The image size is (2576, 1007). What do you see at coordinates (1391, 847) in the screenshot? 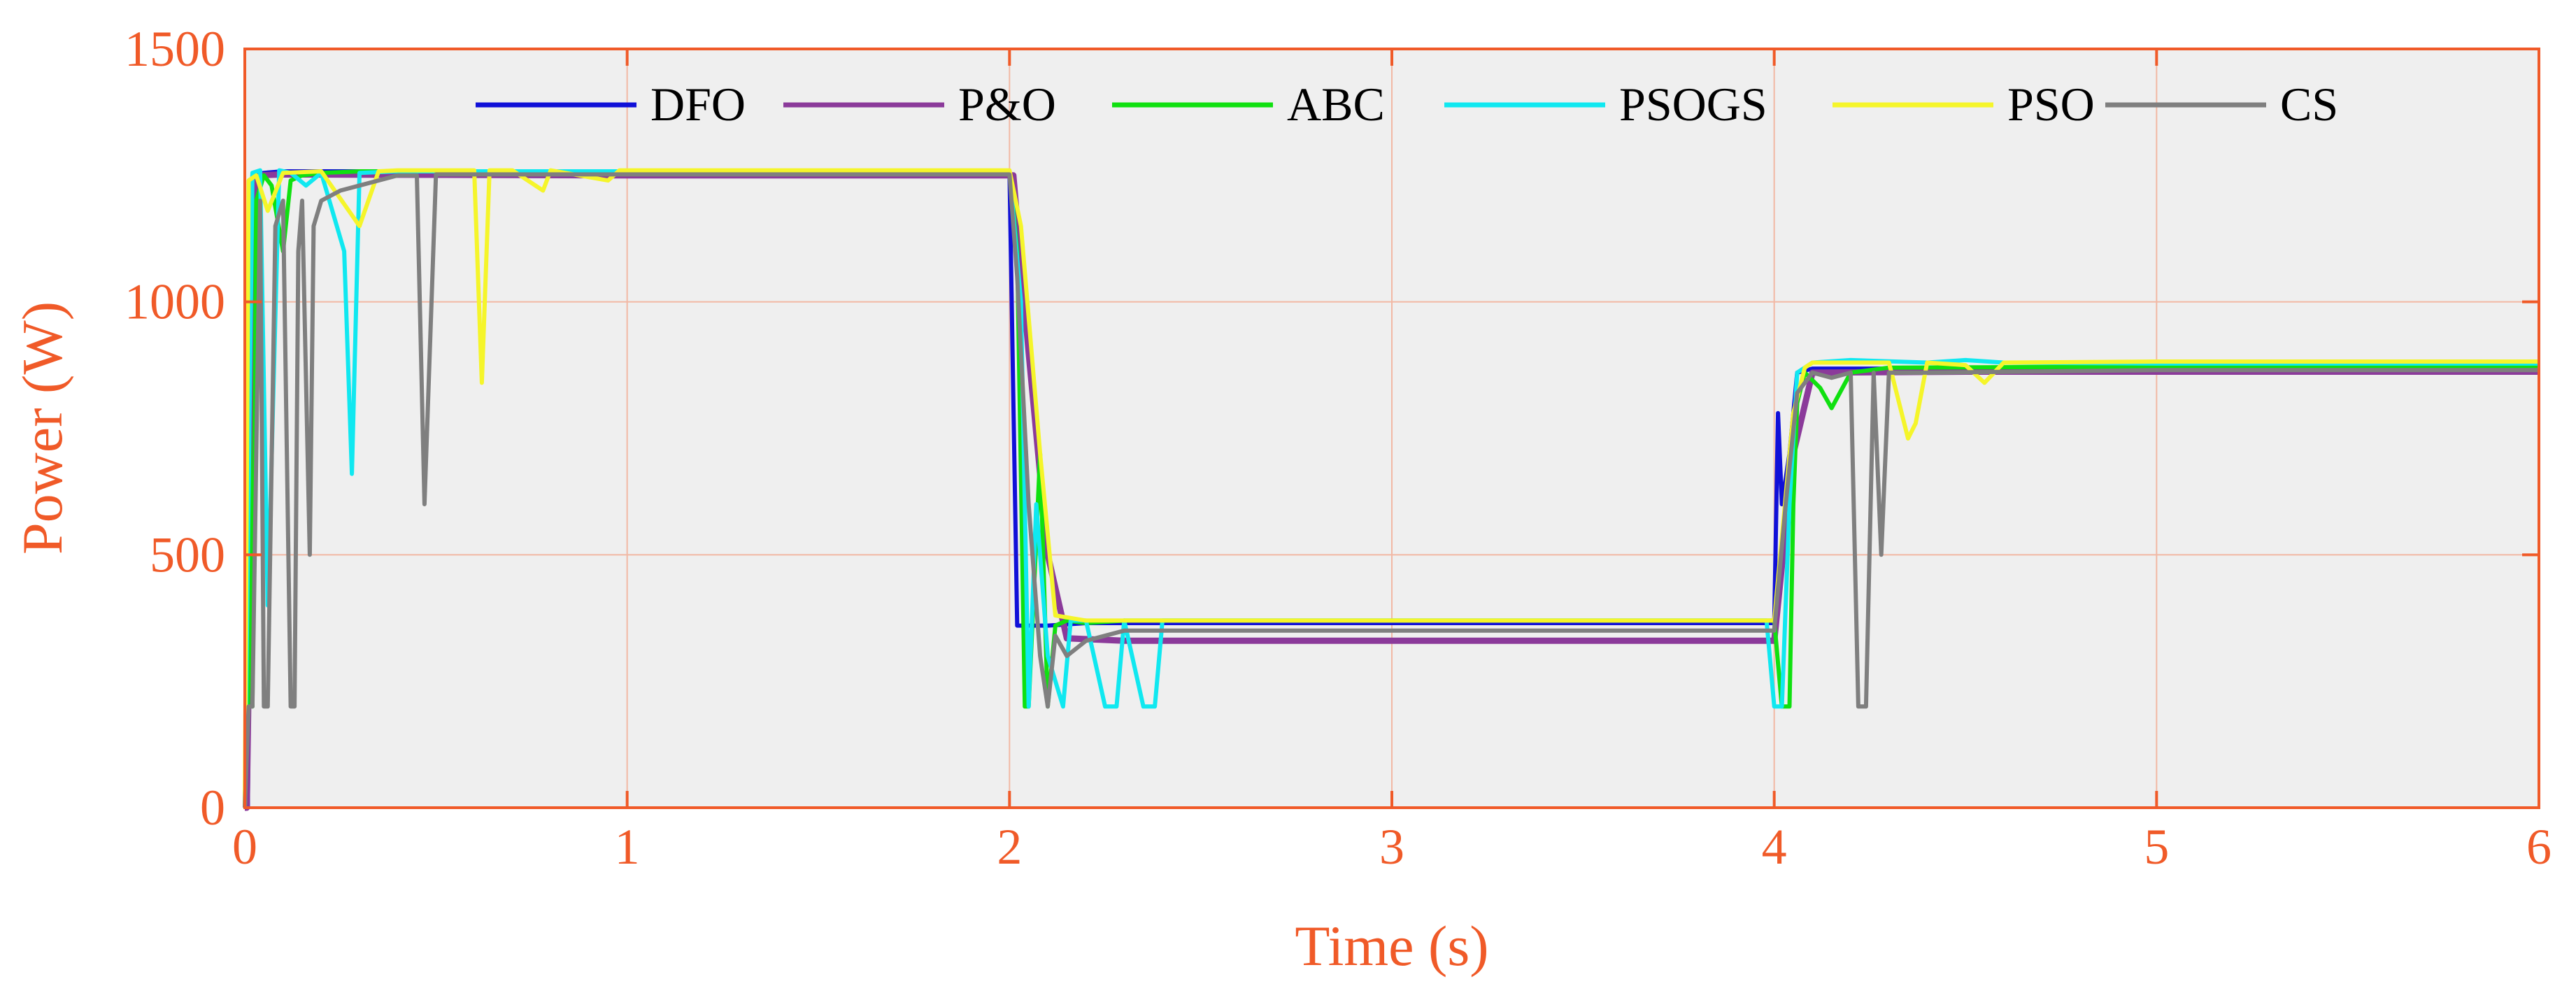
I see `x-tick-label: 3` at bounding box center [1391, 847].